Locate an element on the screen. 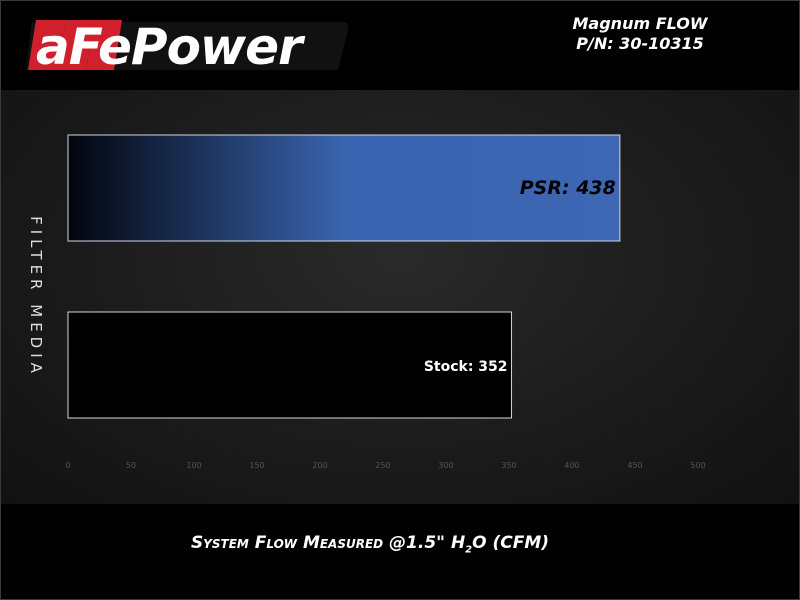 Image resolution: width=800 pixels, height=600 pixels. x-tick-label: 500 is located at coordinates (697, 465).